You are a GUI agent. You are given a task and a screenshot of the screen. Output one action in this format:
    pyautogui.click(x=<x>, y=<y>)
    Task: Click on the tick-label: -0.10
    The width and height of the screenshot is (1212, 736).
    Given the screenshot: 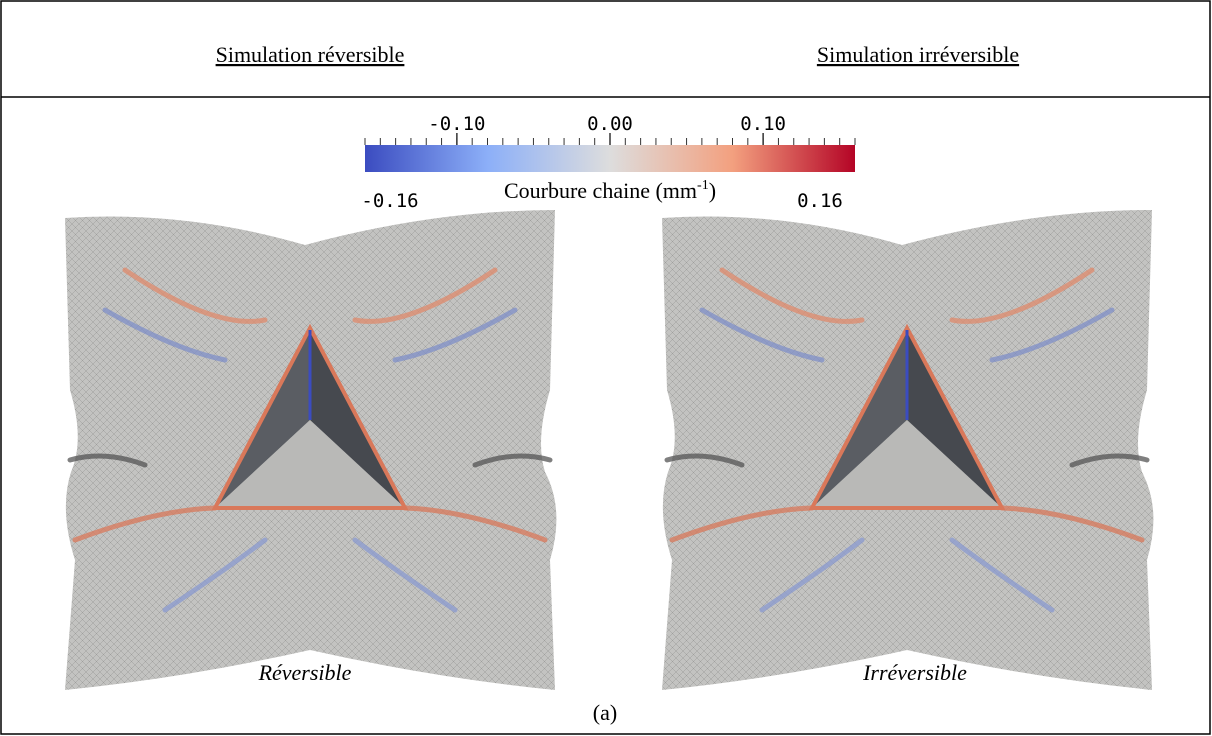 What is the action you would take?
    pyautogui.click(x=456, y=124)
    